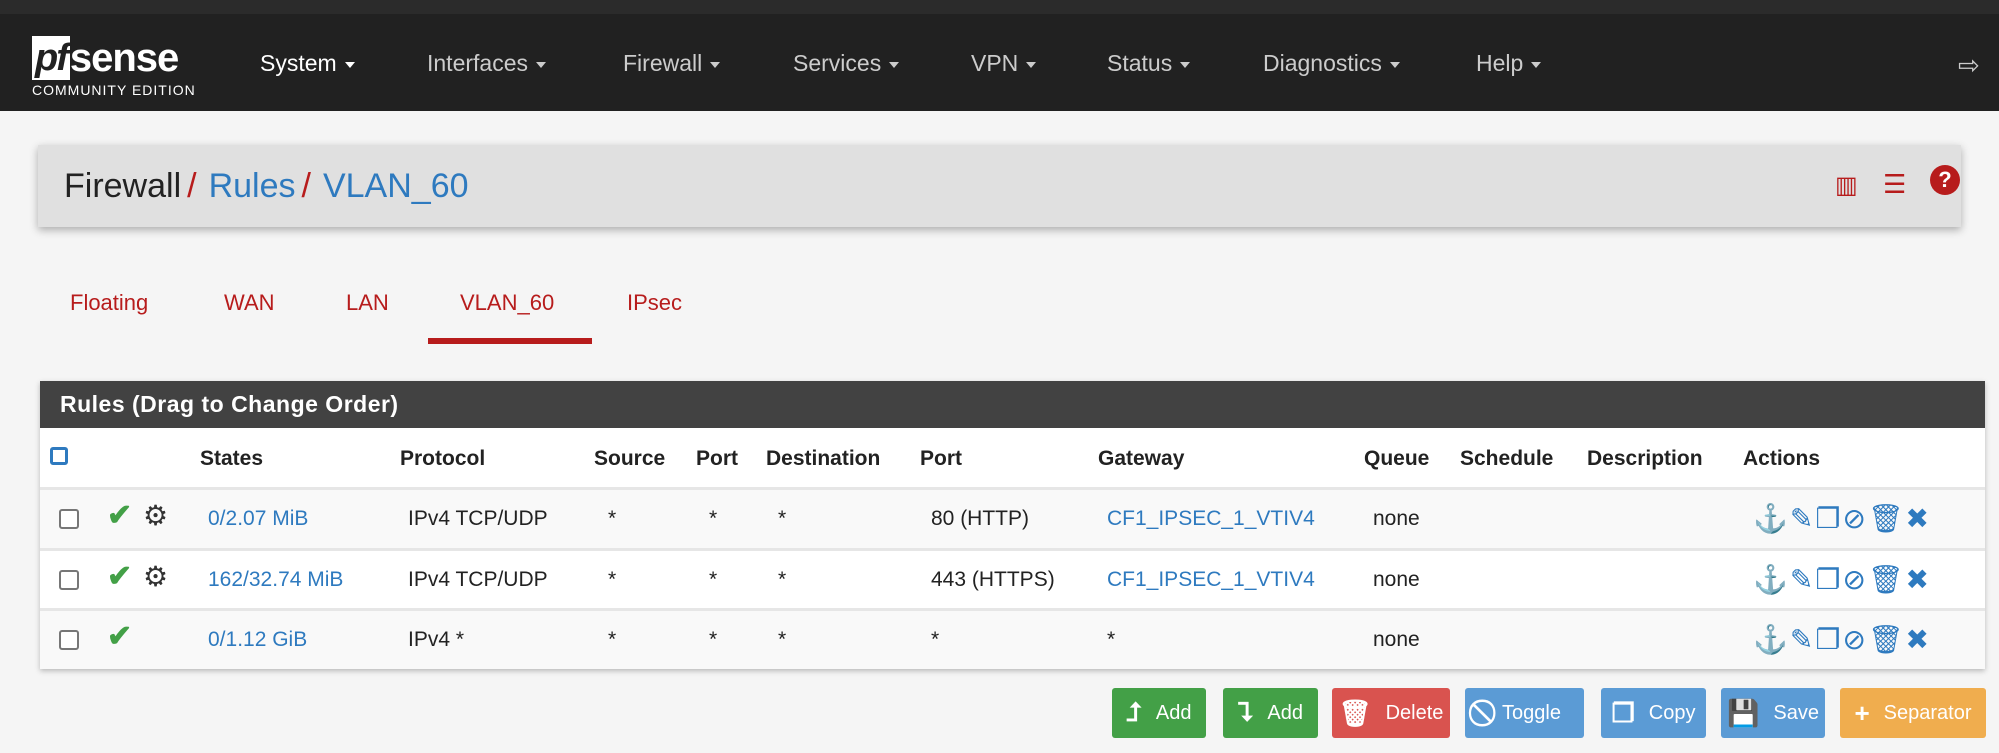  I want to click on bar-chart-icon: ▥, so click(1846, 185).